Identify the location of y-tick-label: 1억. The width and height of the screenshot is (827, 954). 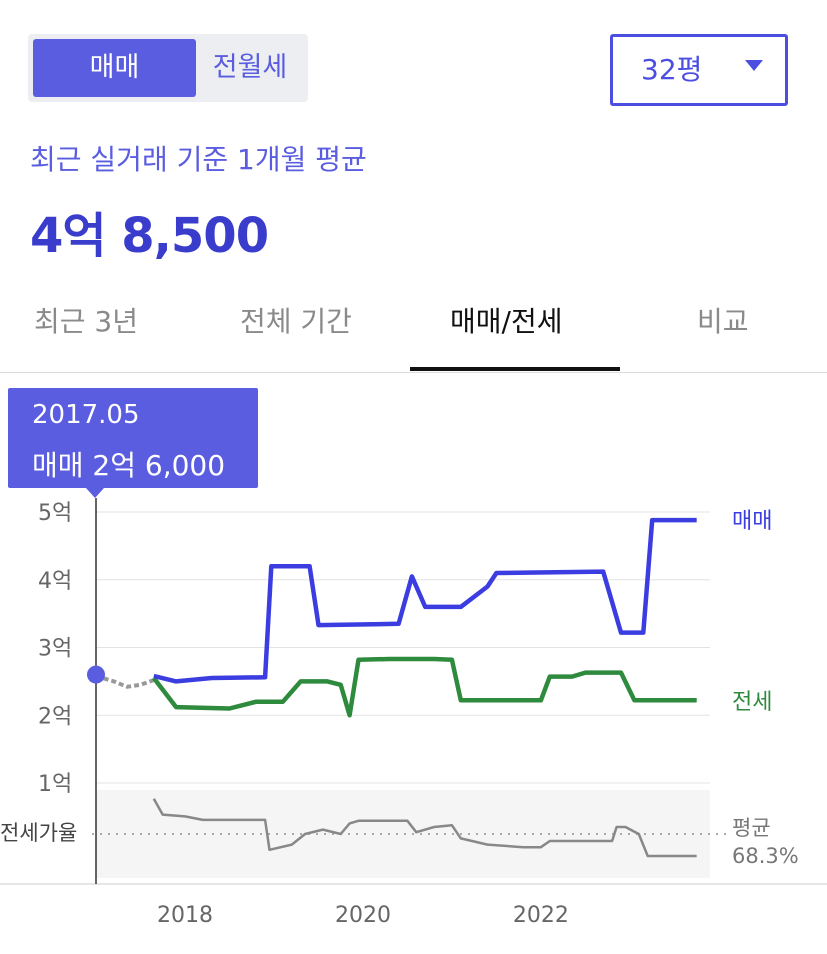
(55, 784).